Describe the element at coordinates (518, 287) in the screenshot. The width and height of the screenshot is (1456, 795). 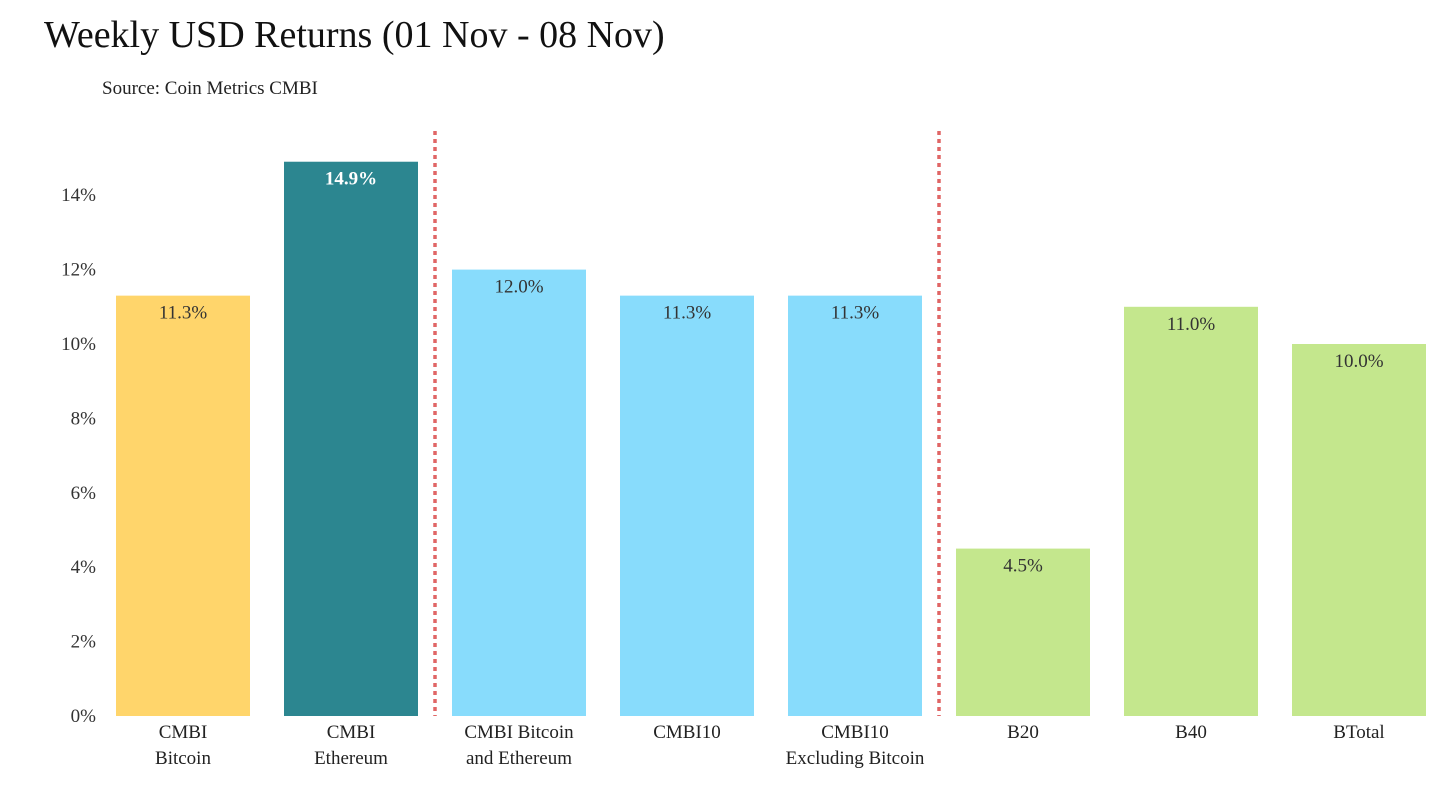
I see `bar-value-label: 12.0%` at that location.